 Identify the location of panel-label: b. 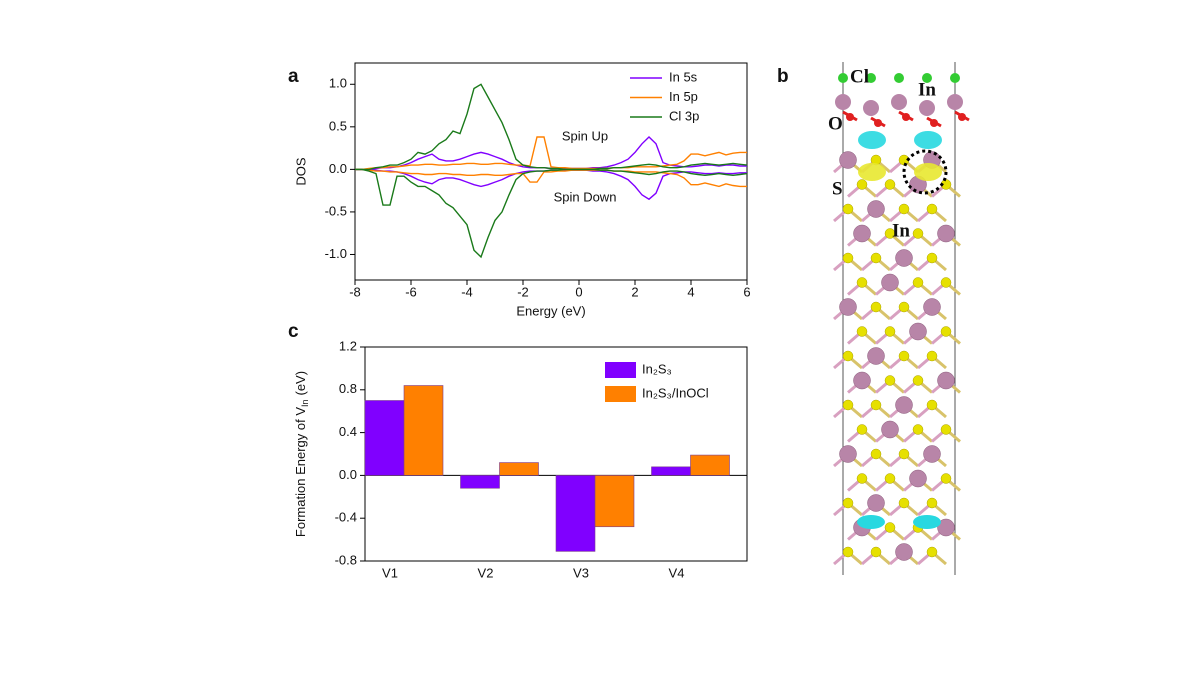
(783, 76).